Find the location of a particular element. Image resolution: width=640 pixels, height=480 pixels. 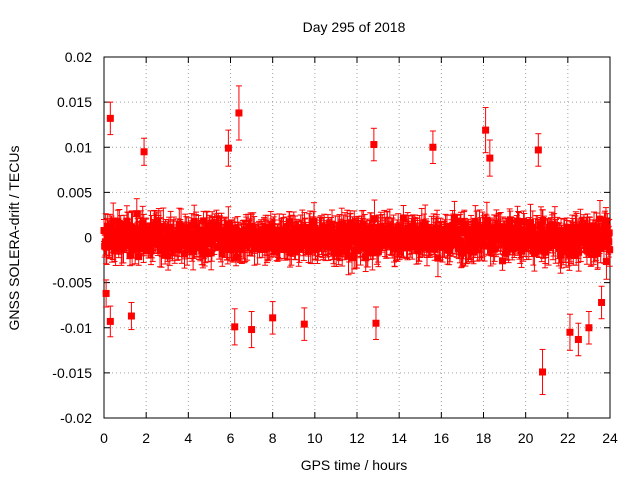

x-axis-title: GPS time / hours is located at coordinates (354, 465).